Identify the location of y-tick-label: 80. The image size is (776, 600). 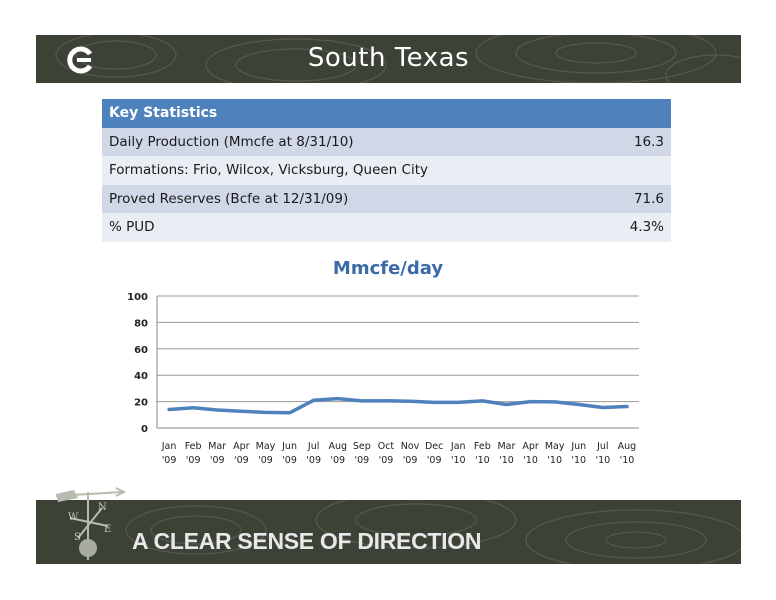
(141, 323).